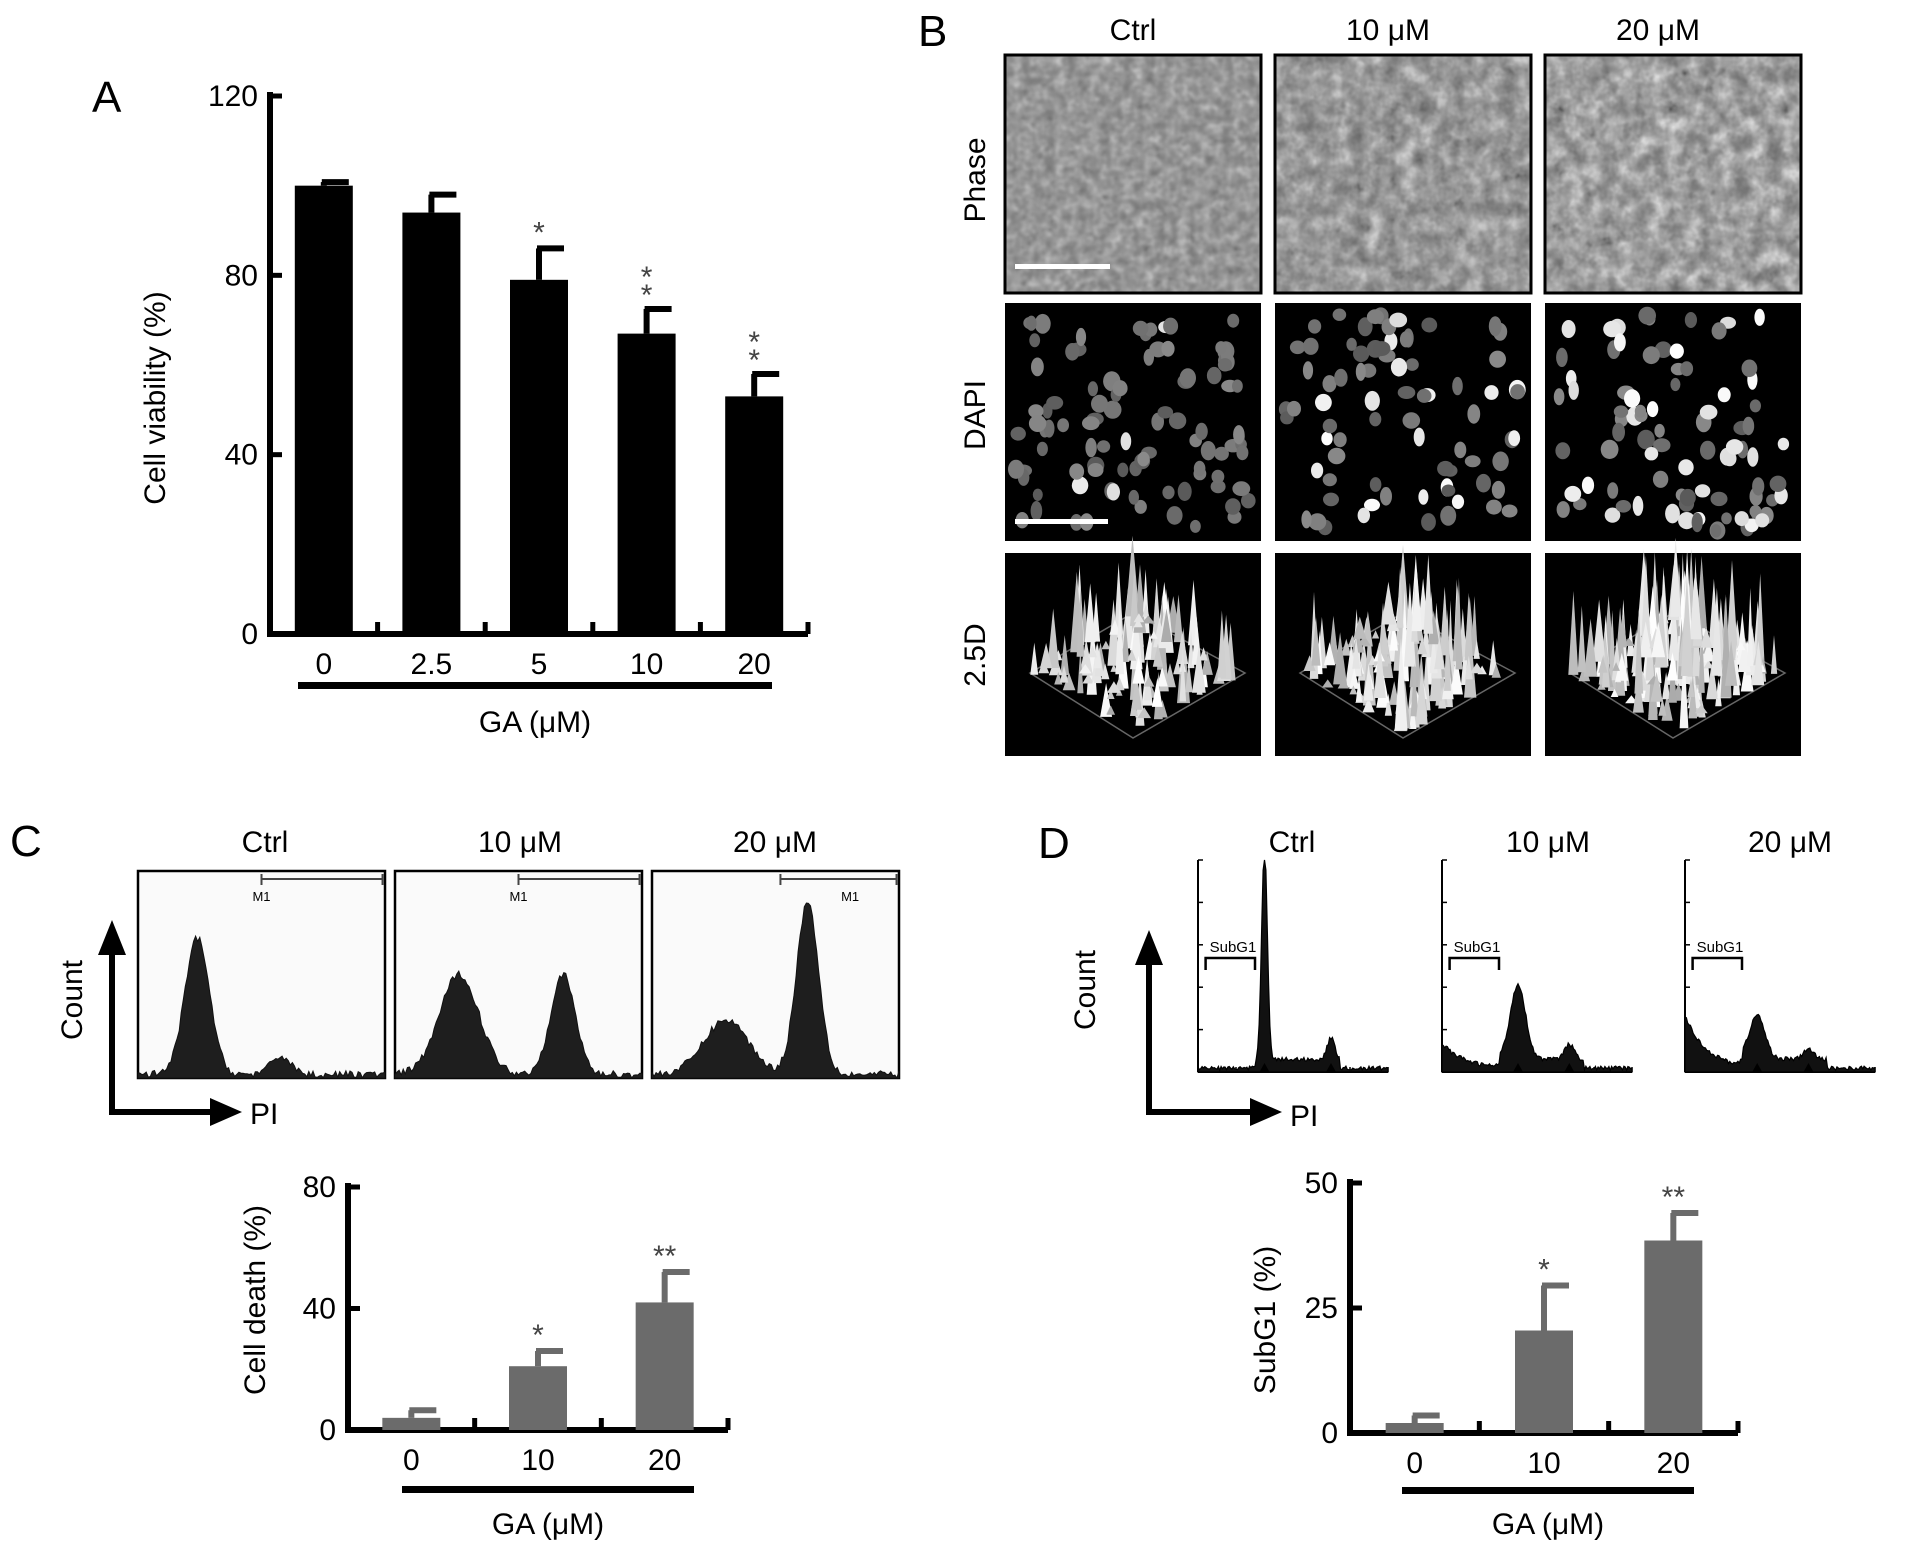 This screenshot has height=1546, width=1913. Describe the element at coordinates (1264, 1067) in the screenshot. I see `panel-d-ctrl-marker` at that location.